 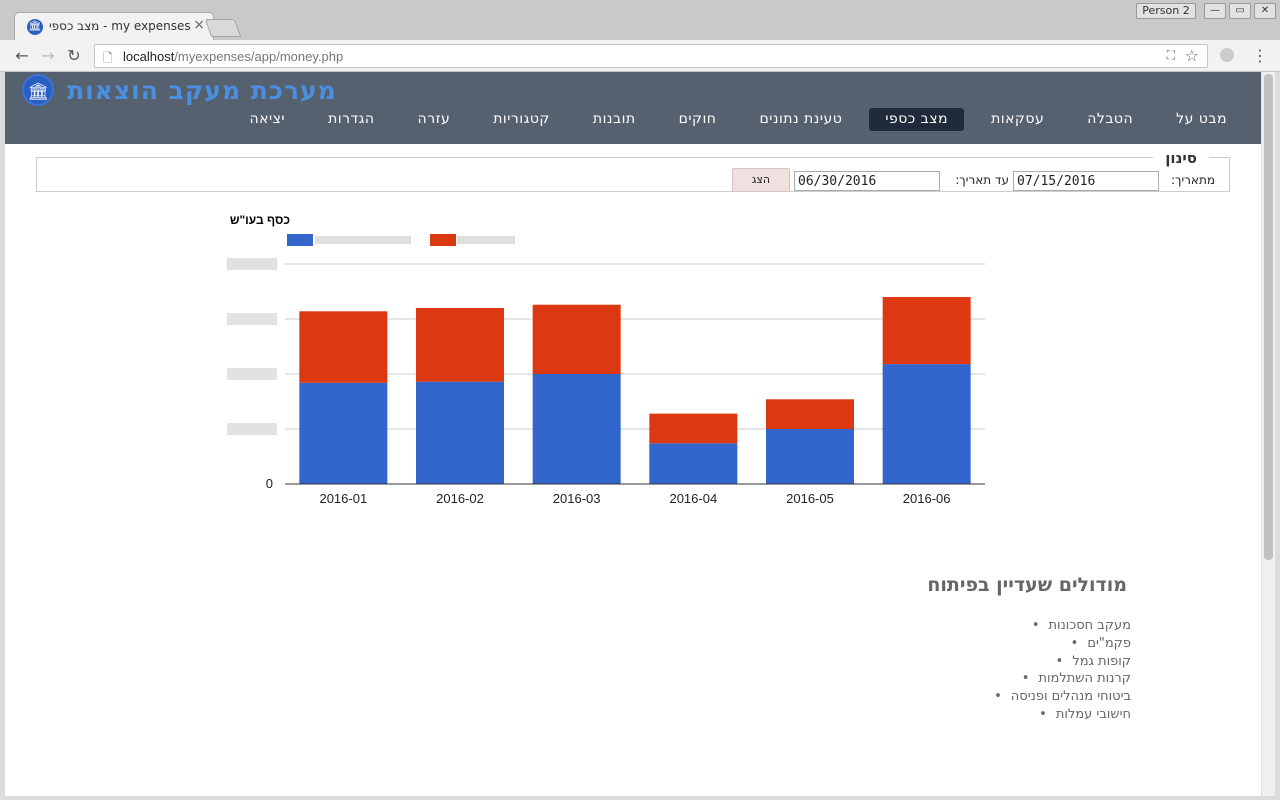 I want to click on x-tick-label: 2016-03, so click(x=577, y=498).